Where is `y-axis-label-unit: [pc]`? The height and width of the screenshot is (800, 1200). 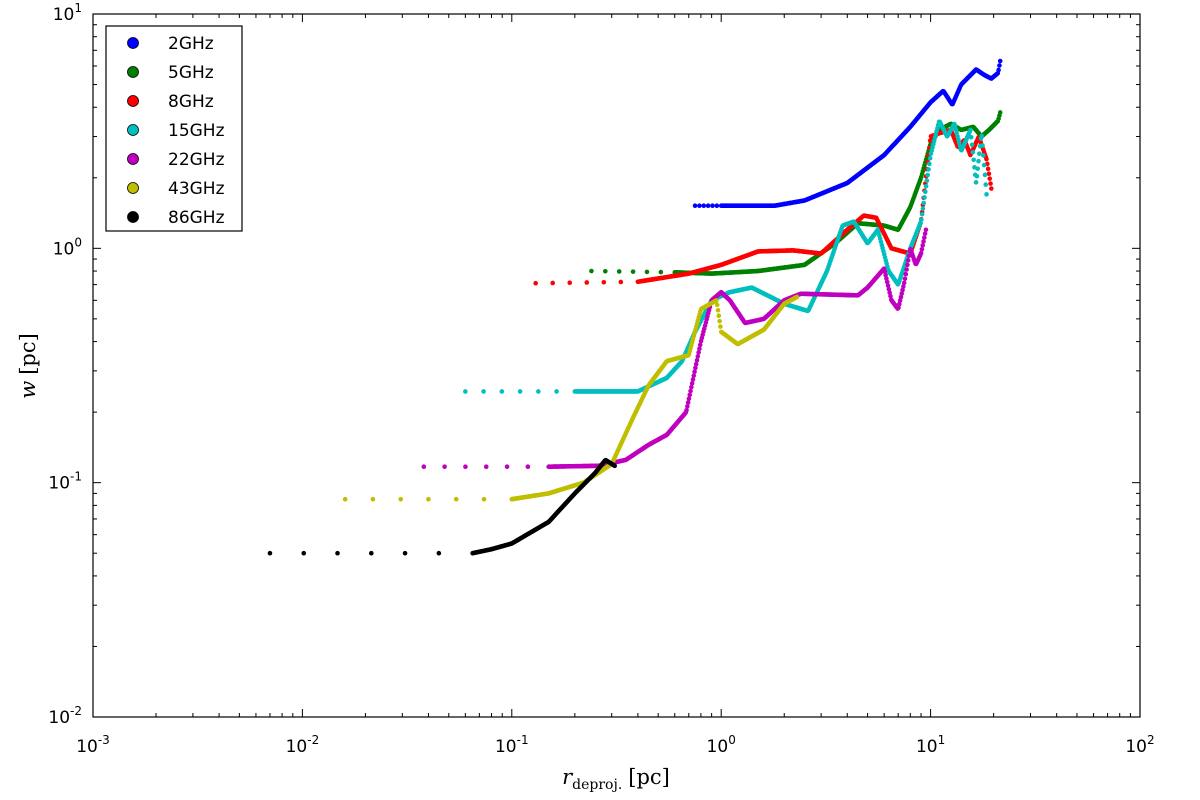 y-axis-label-unit: [pc] is located at coordinates (28, 354).